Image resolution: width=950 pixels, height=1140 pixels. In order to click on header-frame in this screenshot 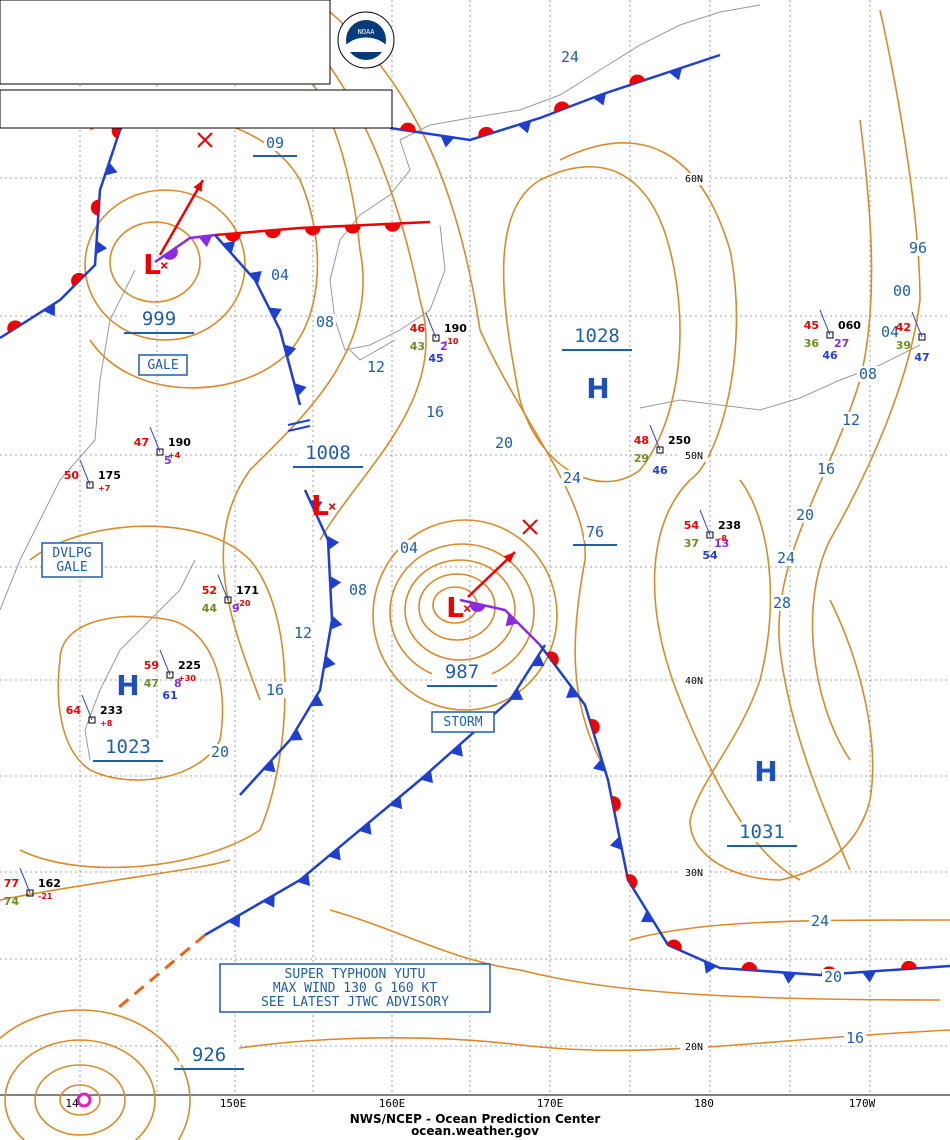, I will do `click(165, 42)`.